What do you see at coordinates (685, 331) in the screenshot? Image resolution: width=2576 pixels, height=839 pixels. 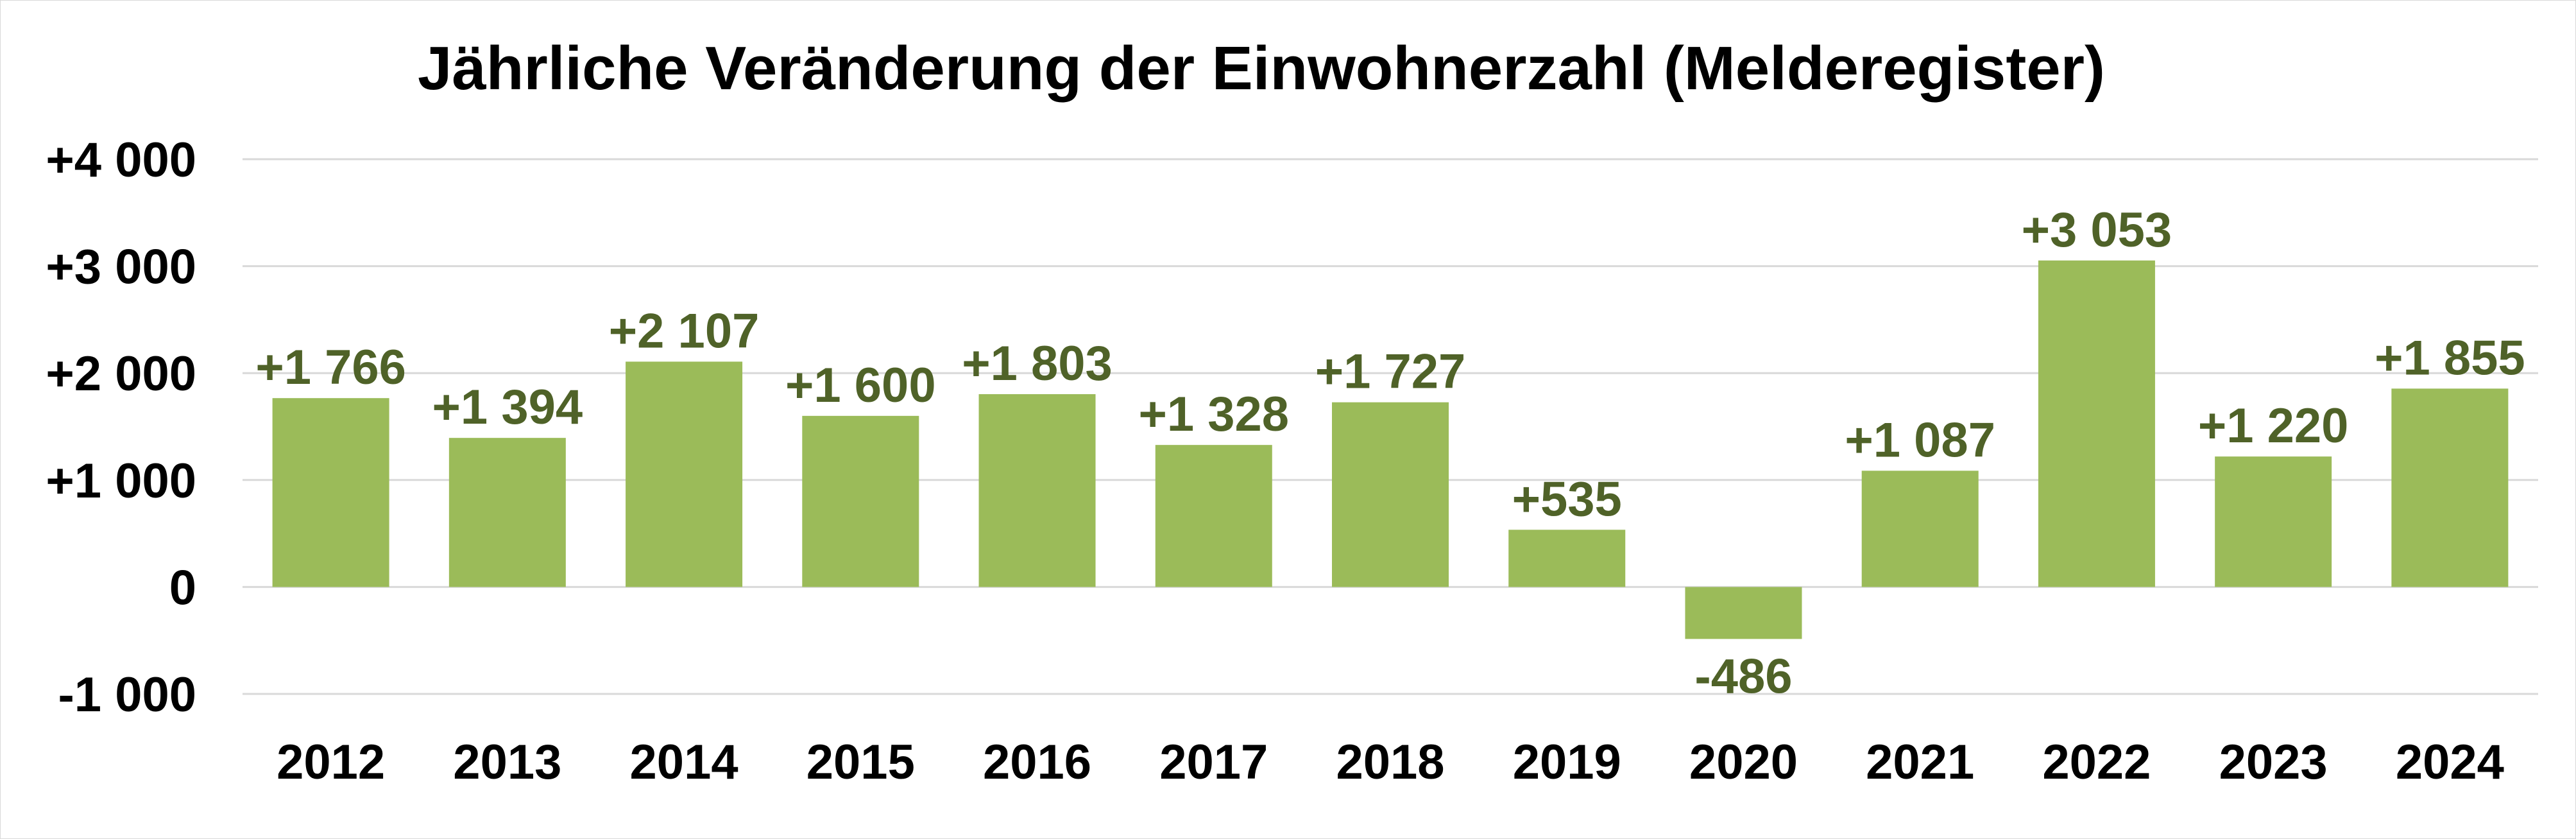 I see `data-label: +2 107` at bounding box center [685, 331].